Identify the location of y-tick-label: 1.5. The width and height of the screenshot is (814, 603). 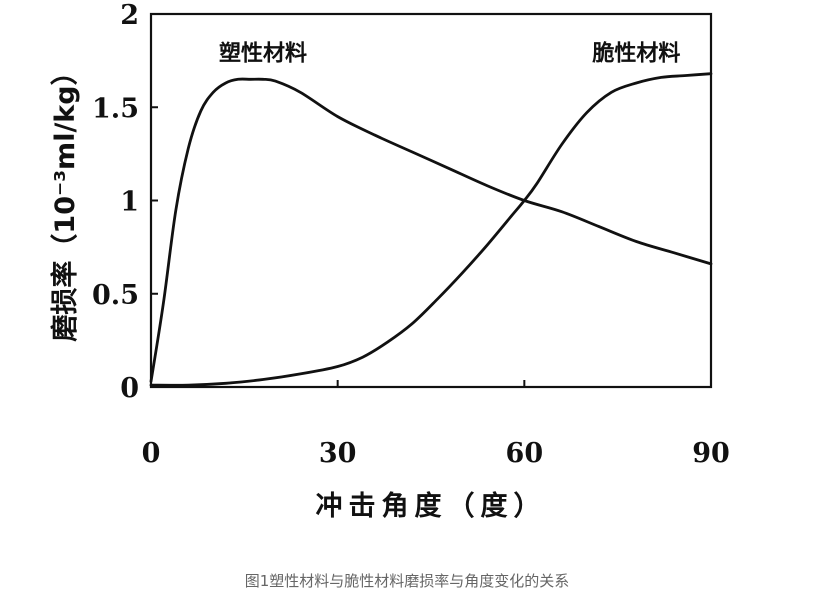
(115, 108).